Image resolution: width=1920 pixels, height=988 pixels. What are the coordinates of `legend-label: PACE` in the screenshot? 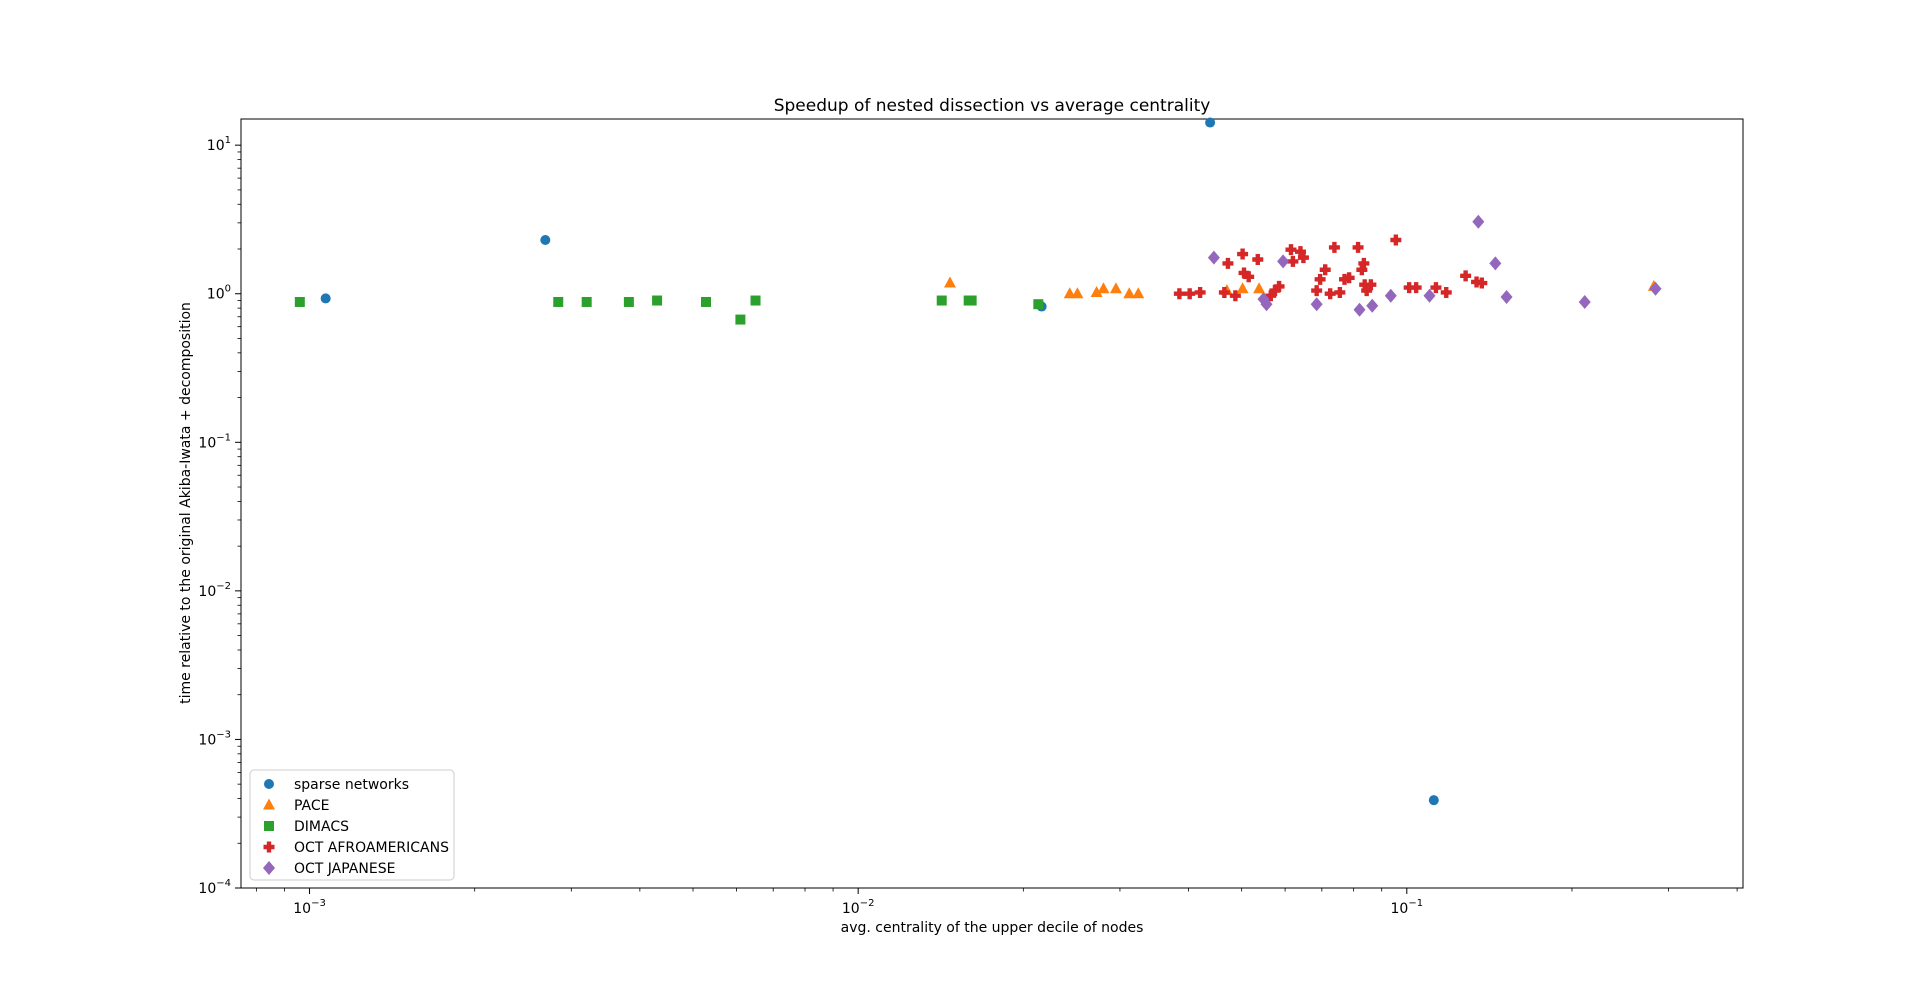 It's located at (312, 806).